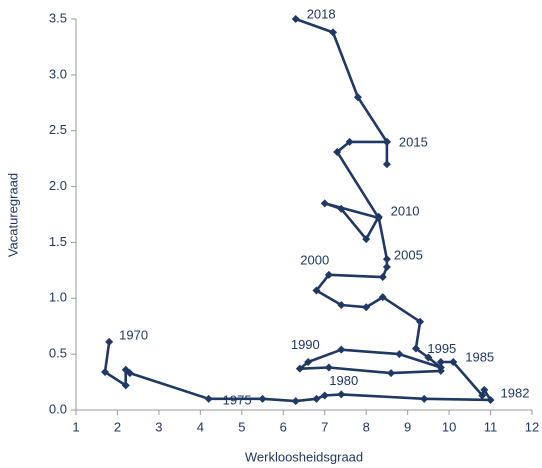 This screenshot has height=468, width=542. What do you see at coordinates (241, 426) in the screenshot?
I see `x-tick-label: 5` at bounding box center [241, 426].